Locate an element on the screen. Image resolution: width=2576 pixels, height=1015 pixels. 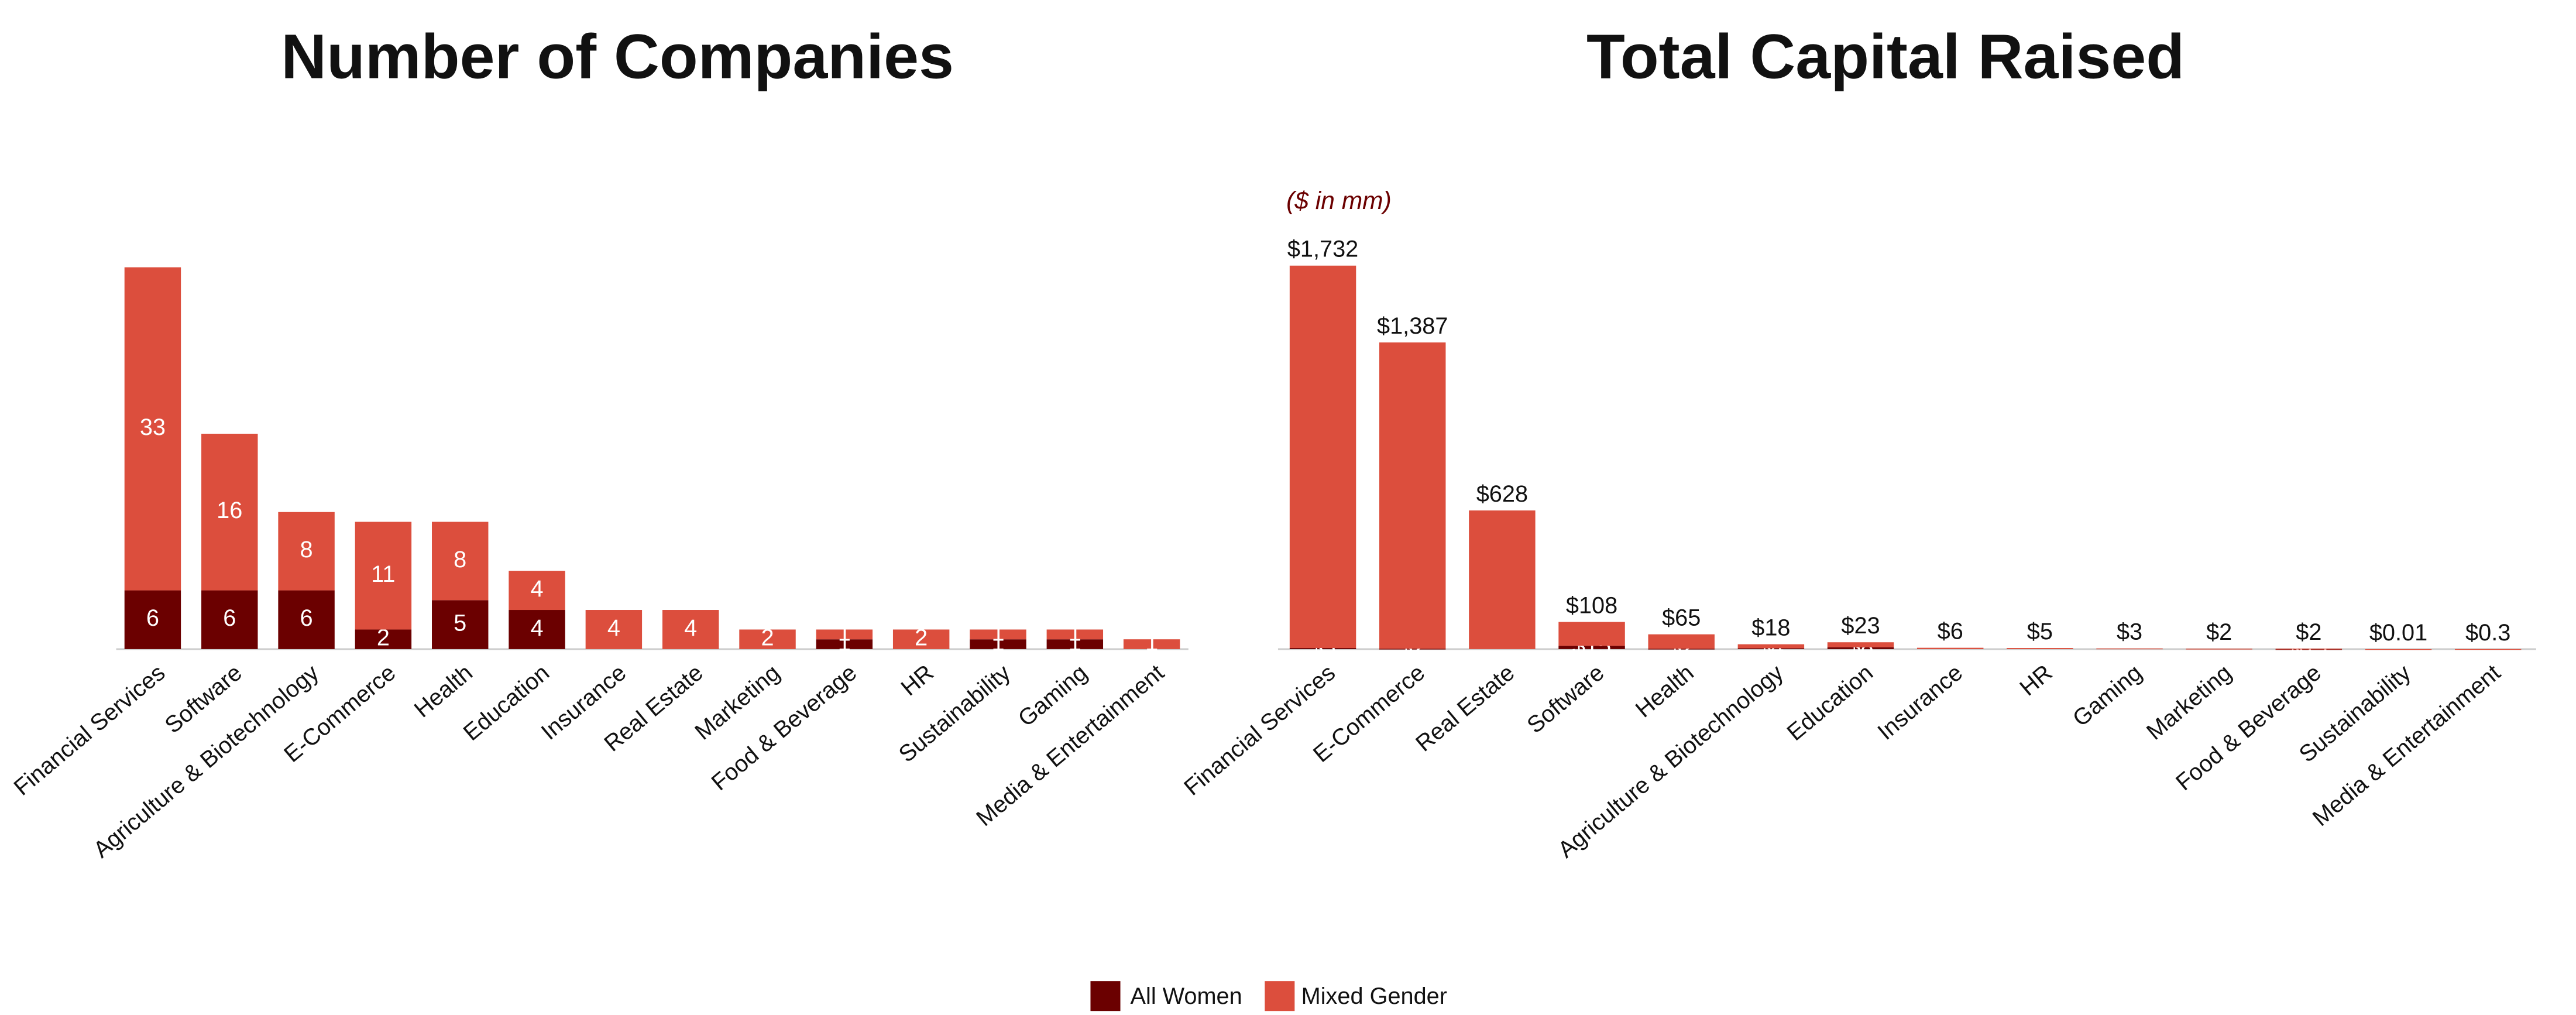
data-label: 11 is located at coordinates (383, 574).